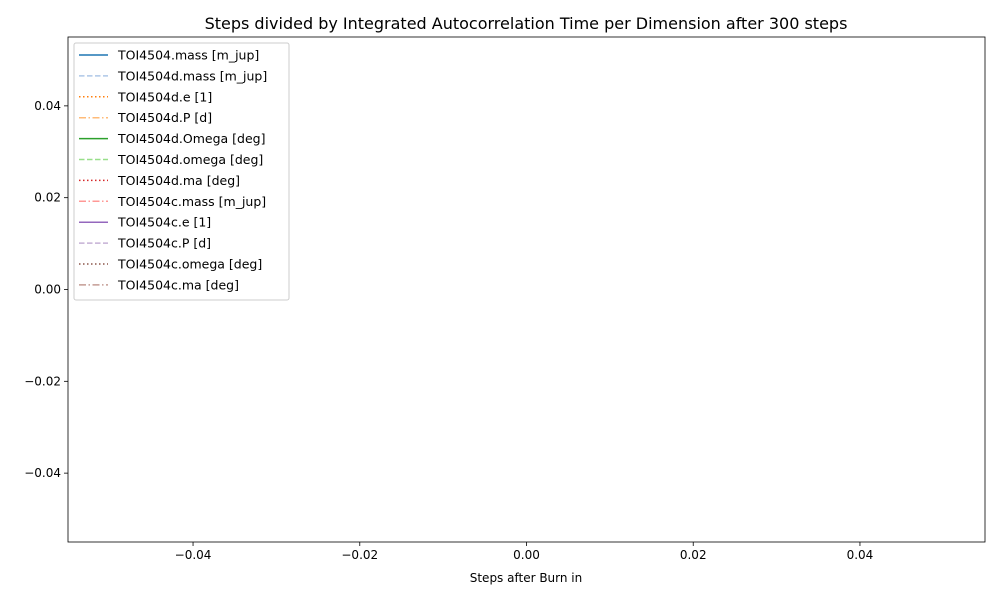  Describe the element at coordinates (860, 555) in the screenshot. I see `x-tick-label: 0.04` at that location.